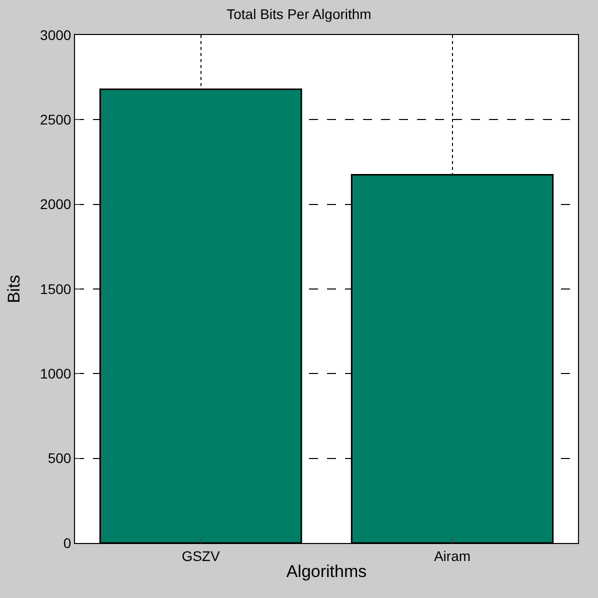 This screenshot has width=598, height=598. Describe the element at coordinates (56, 288) in the screenshot. I see `y-tick-label: 1500` at that location.